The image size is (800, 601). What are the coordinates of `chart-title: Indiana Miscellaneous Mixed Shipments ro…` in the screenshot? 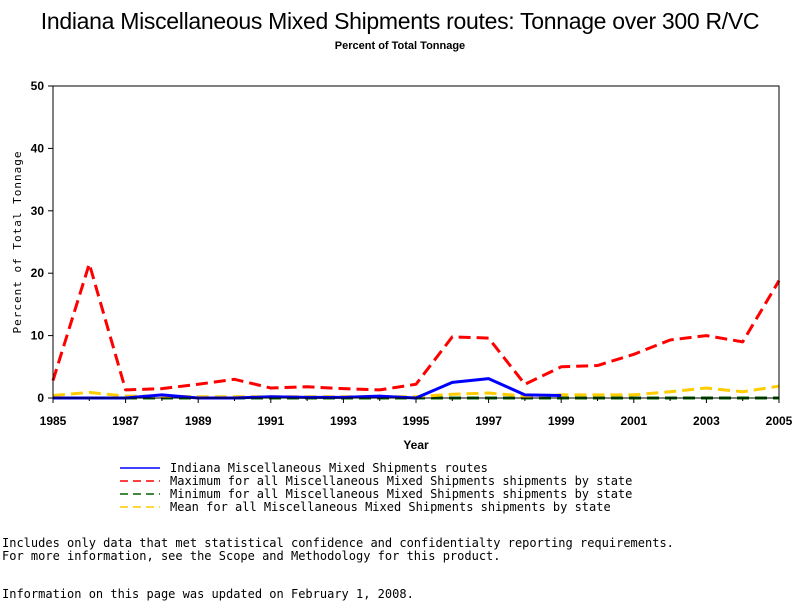 It's located at (400, 21).